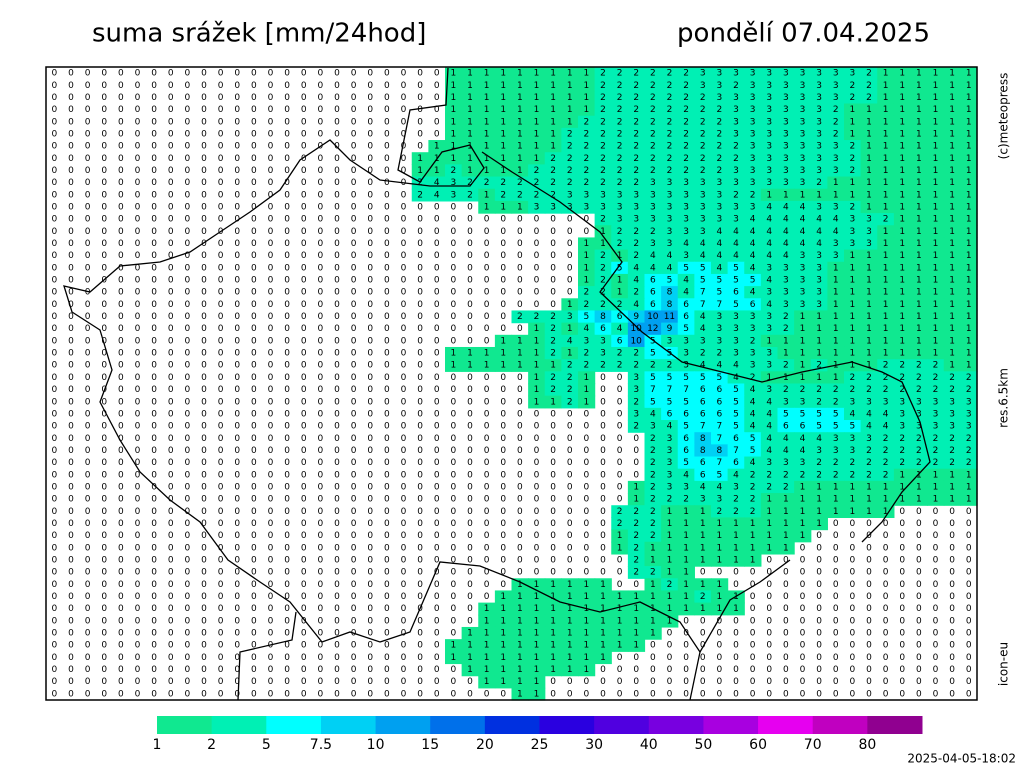  I want to click on legend-label: 2, so click(211, 745).